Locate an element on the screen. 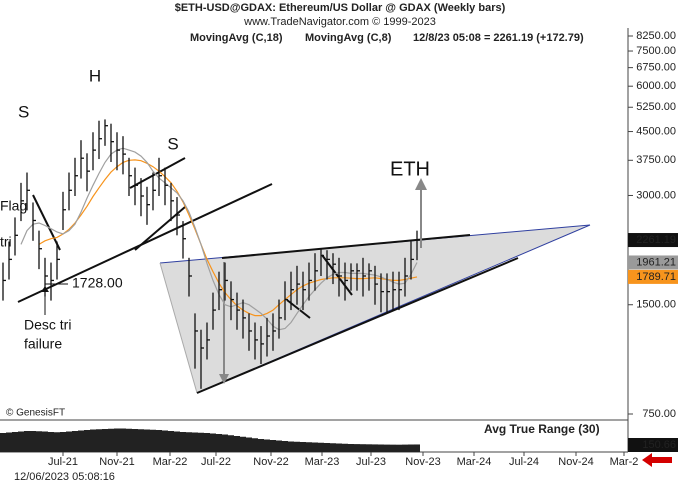  y-tick-label: 6000.00 is located at coordinates (656, 86).